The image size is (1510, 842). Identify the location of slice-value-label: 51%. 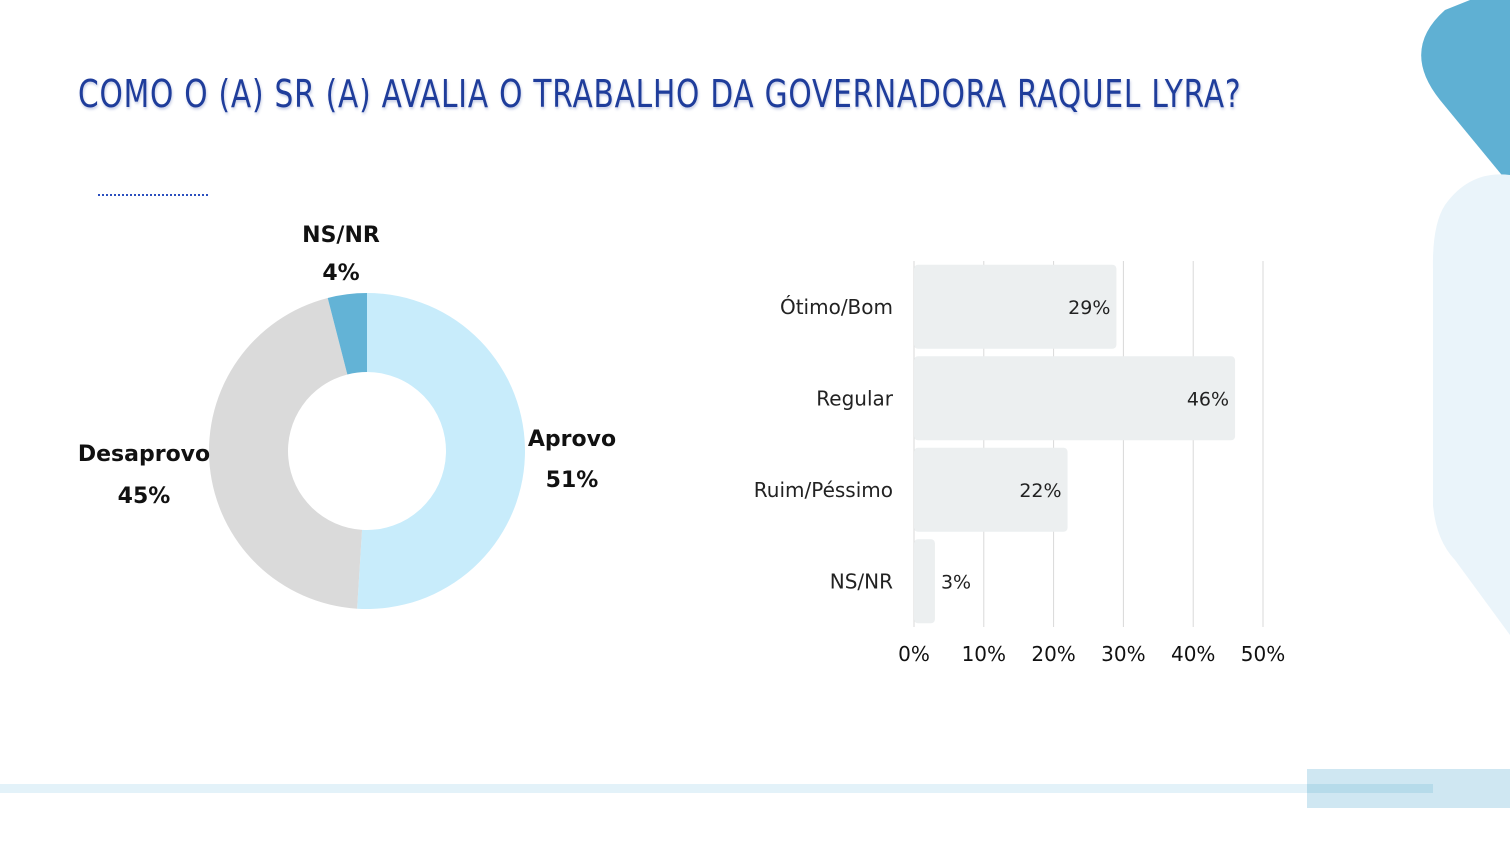
(572, 480).